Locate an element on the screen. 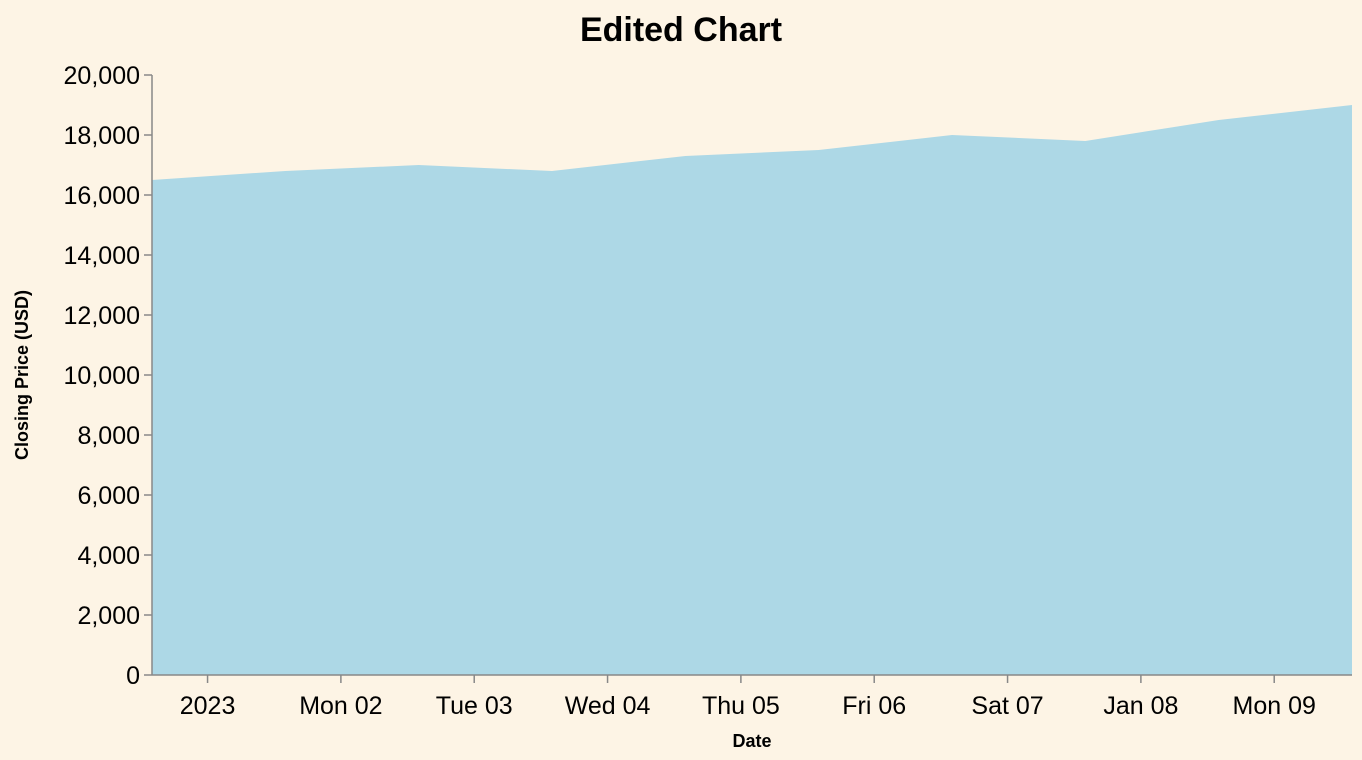  x-axis-title: Date is located at coordinates (751, 741).